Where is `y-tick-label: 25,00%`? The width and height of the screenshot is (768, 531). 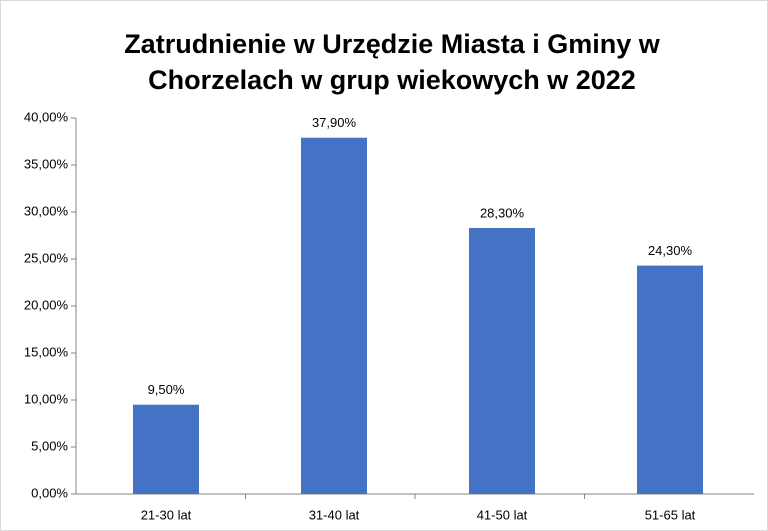 y-tick-label: 25,00% is located at coordinates (46, 257).